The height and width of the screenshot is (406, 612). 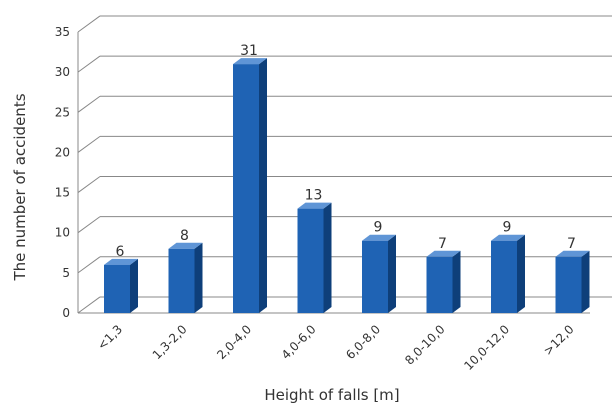 What do you see at coordinates (331, 395) in the screenshot?
I see `x-axis-title: Height of falls [m]` at bounding box center [331, 395].